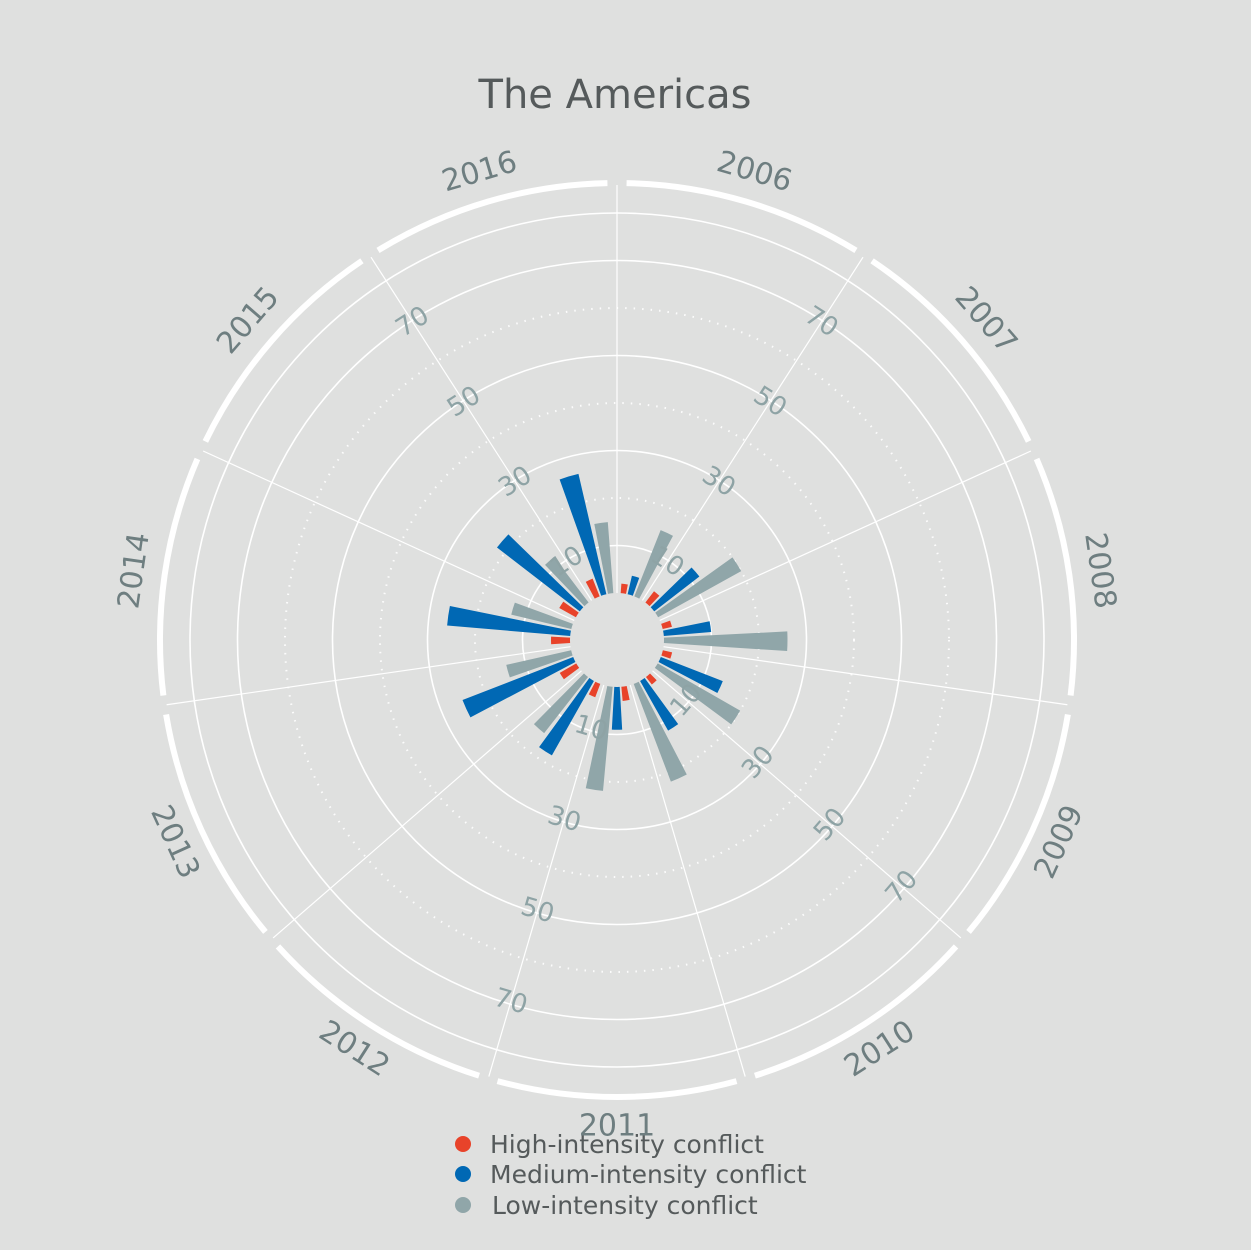 Image resolution: width=1251 pixels, height=1250 pixels. I want to click on legend-item-low: Low-intensity conflict, so click(606, 1205).